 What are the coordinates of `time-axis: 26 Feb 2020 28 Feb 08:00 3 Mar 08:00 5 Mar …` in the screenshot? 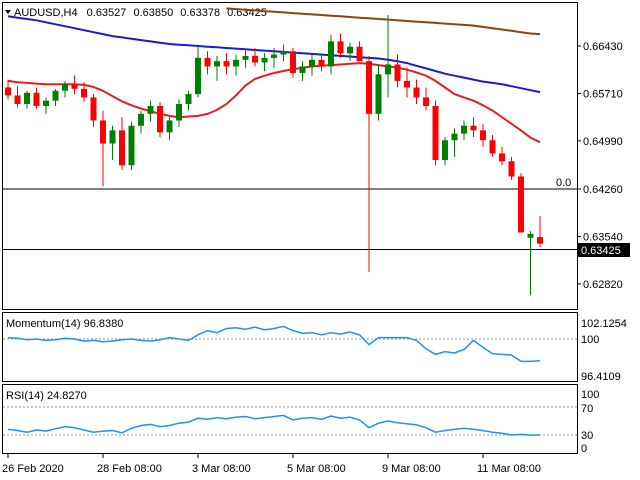 It's located at (271, 464).